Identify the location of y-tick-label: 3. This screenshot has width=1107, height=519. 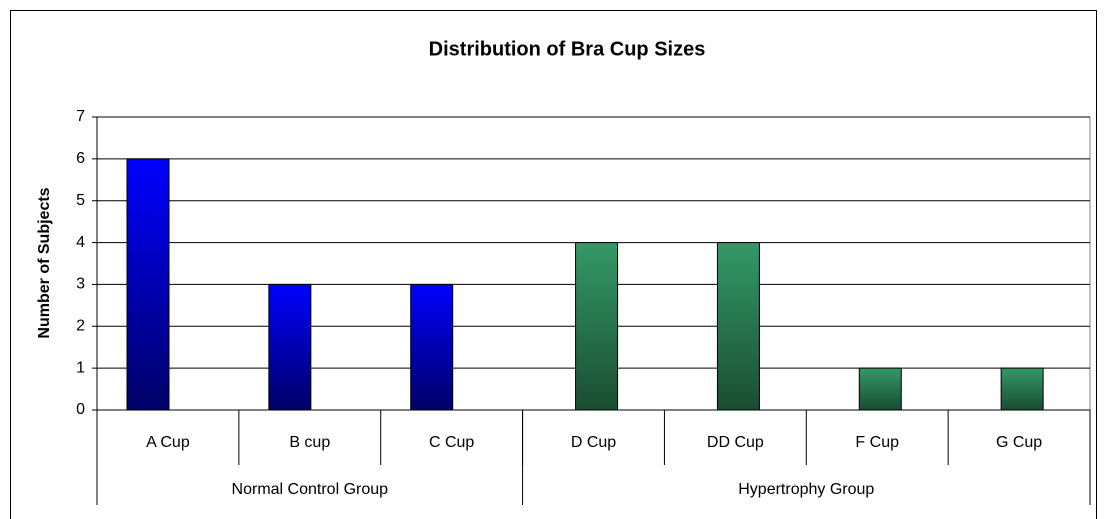
(80, 284).